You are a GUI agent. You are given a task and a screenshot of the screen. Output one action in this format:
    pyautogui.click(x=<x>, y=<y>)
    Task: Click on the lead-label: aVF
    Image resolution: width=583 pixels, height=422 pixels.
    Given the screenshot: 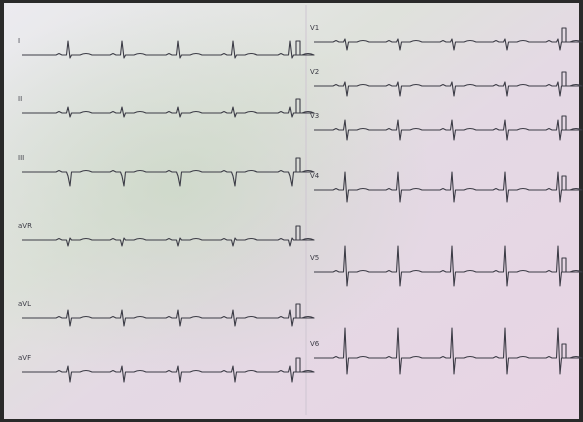 What is the action you would take?
    pyautogui.click(x=24, y=358)
    